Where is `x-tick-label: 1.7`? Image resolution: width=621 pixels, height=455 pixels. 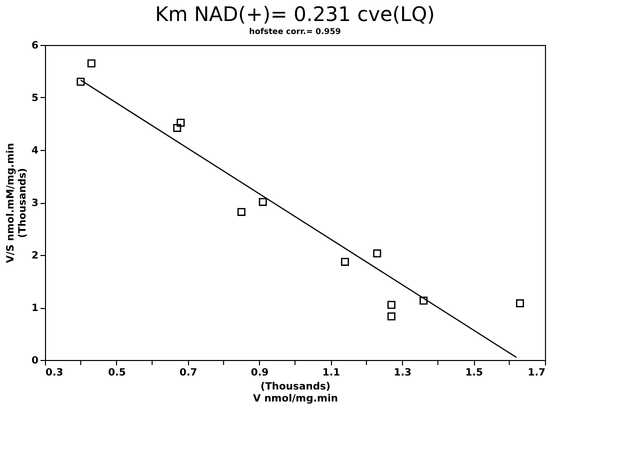 x-tick-label: 1.7 is located at coordinates (537, 373).